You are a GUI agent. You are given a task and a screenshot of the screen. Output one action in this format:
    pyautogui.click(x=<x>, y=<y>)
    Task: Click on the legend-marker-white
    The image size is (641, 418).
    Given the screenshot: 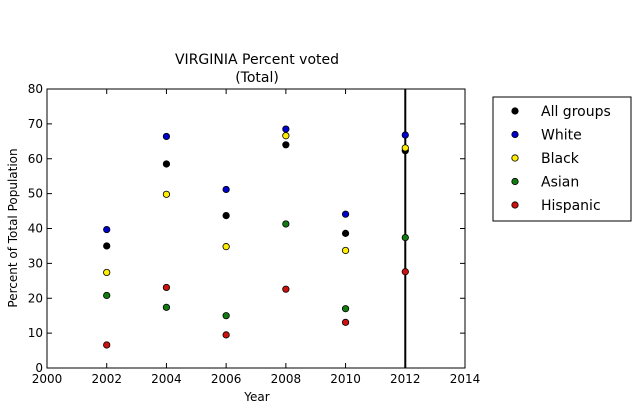 What is the action you would take?
    pyautogui.click(x=515, y=134)
    